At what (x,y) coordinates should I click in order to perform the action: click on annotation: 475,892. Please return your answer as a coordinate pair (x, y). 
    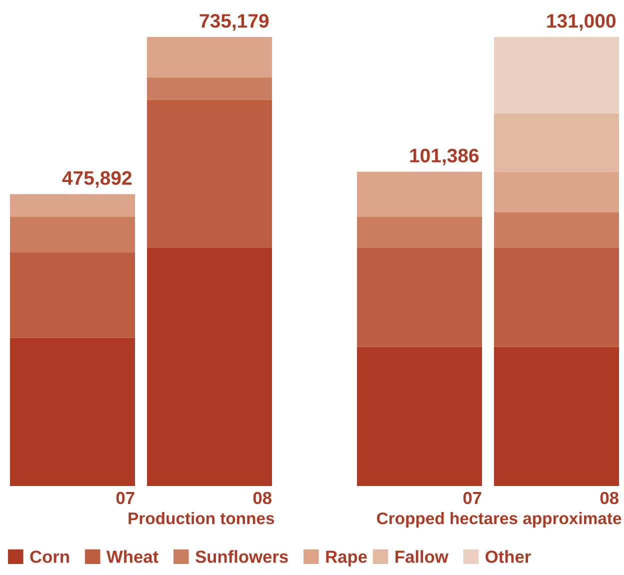
    Looking at the image, I should click on (97, 179).